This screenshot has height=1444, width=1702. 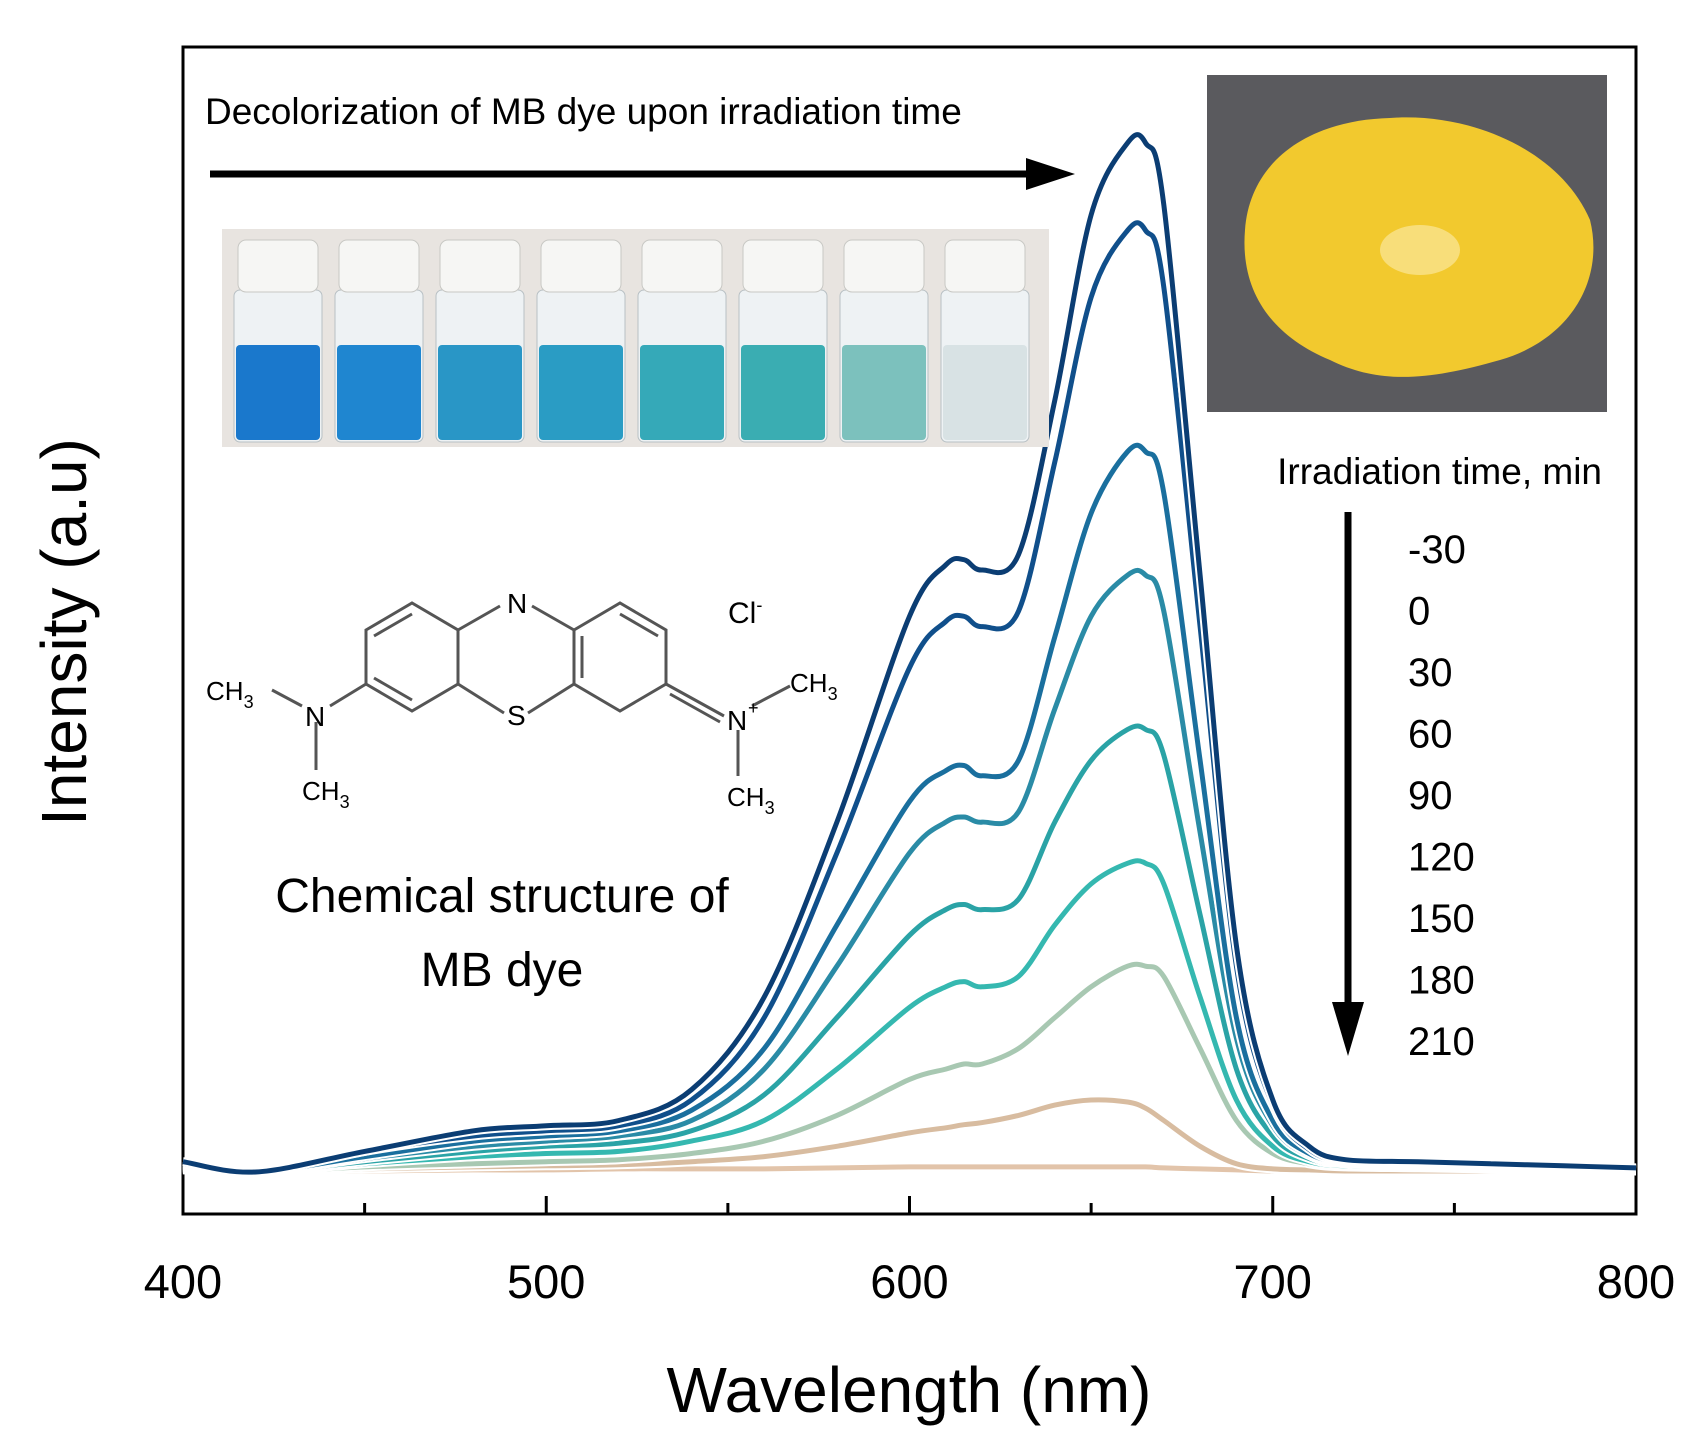 I want to click on legend-entry-label: 210, so click(x=1441, y=1042).